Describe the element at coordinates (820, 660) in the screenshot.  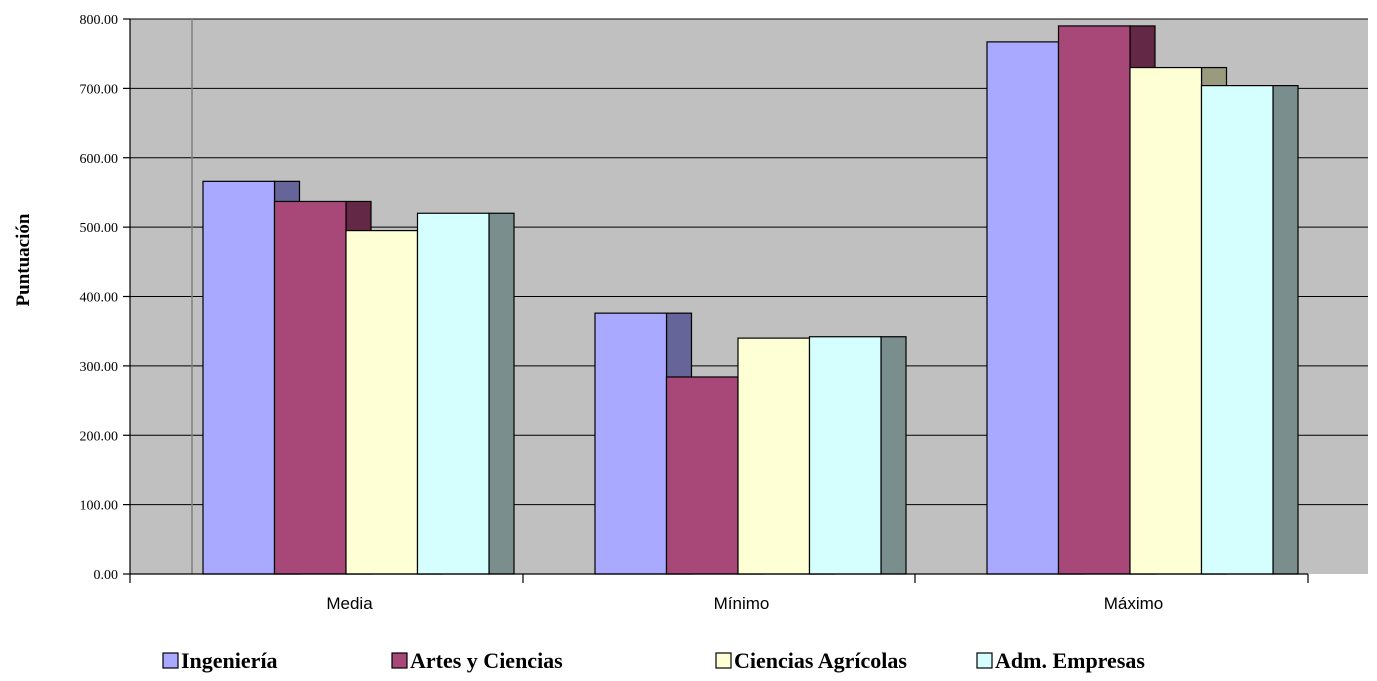
I see `legend-label: Ciencias Agrícolas` at that location.